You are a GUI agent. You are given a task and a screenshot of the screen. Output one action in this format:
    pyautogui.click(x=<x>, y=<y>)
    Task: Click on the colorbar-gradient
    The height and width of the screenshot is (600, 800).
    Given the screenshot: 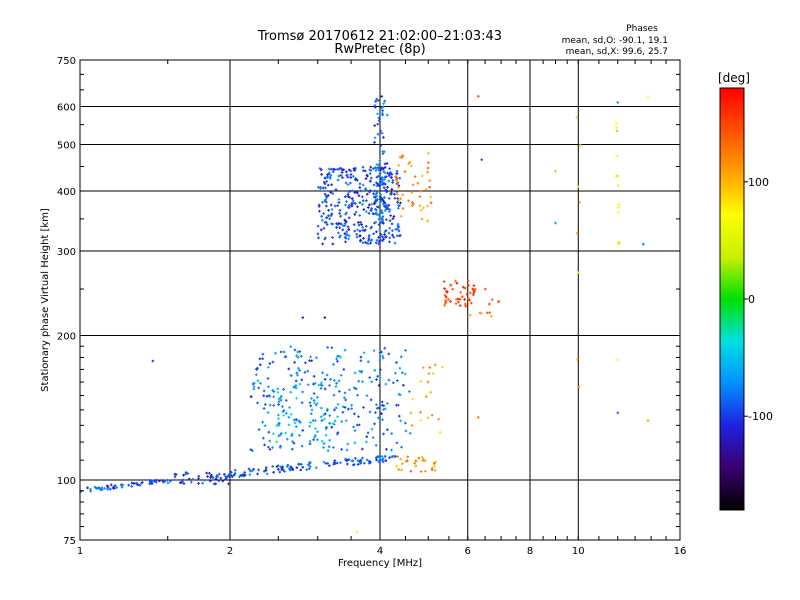 What is the action you would take?
    pyautogui.click(x=732, y=299)
    